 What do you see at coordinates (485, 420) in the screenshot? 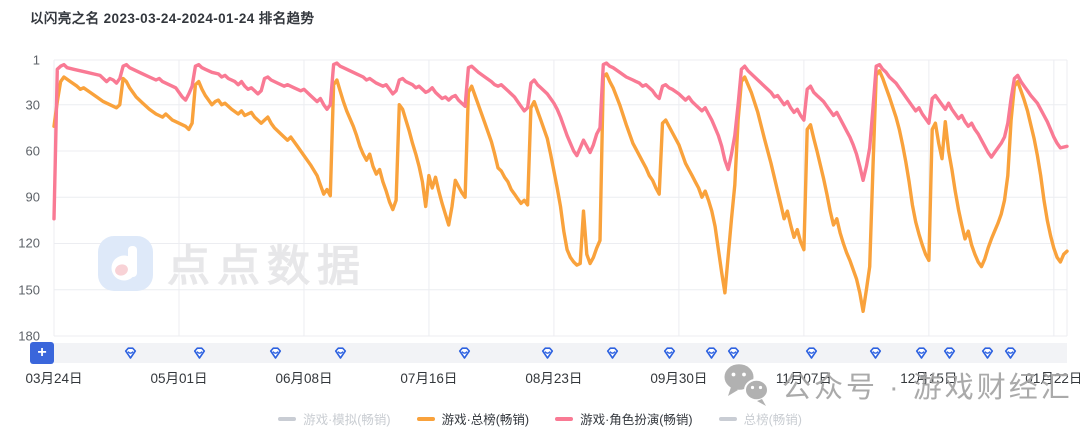
I see `legend-label: 游戏·总榜(畅销)` at bounding box center [485, 420].